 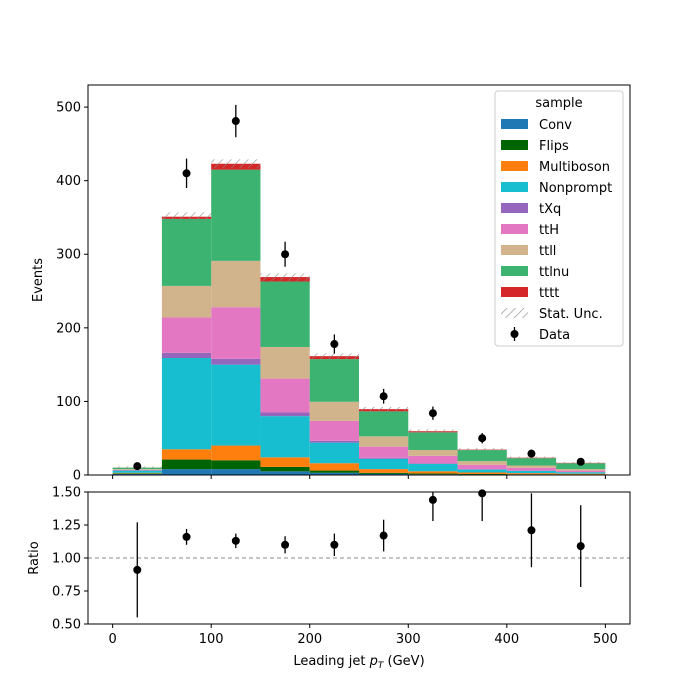 I want to click on main-x-ticks, so click(x=359, y=477).